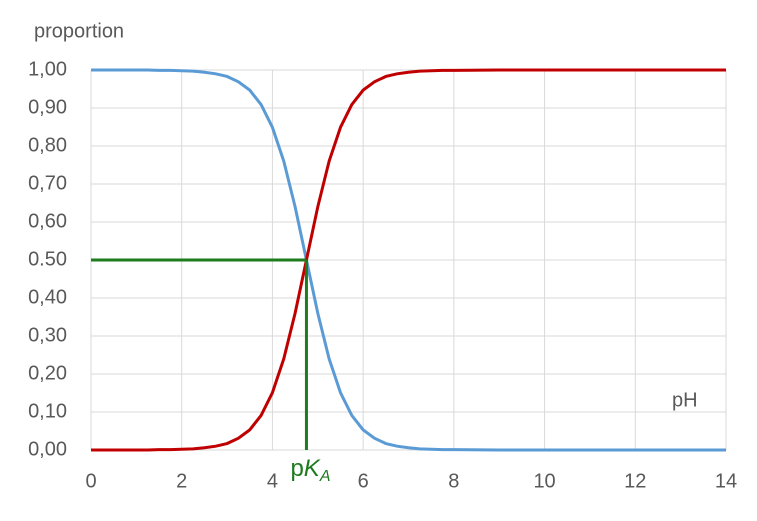 The image size is (757, 521). I want to click on x-tick-label: 4, so click(272, 481).